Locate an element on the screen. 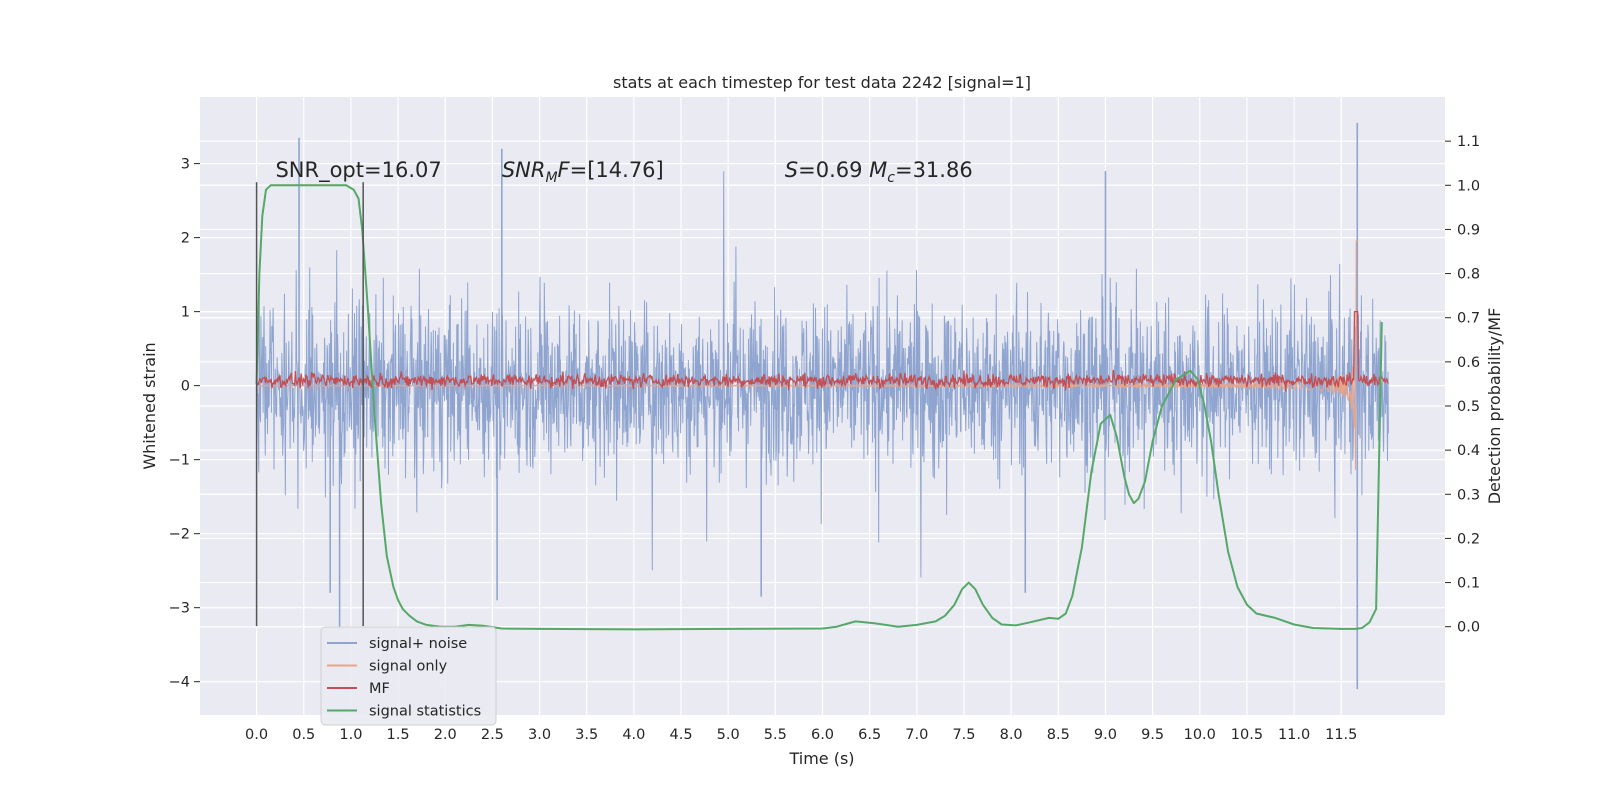  x-tick-label: 4.0 is located at coordinates (633, 735).